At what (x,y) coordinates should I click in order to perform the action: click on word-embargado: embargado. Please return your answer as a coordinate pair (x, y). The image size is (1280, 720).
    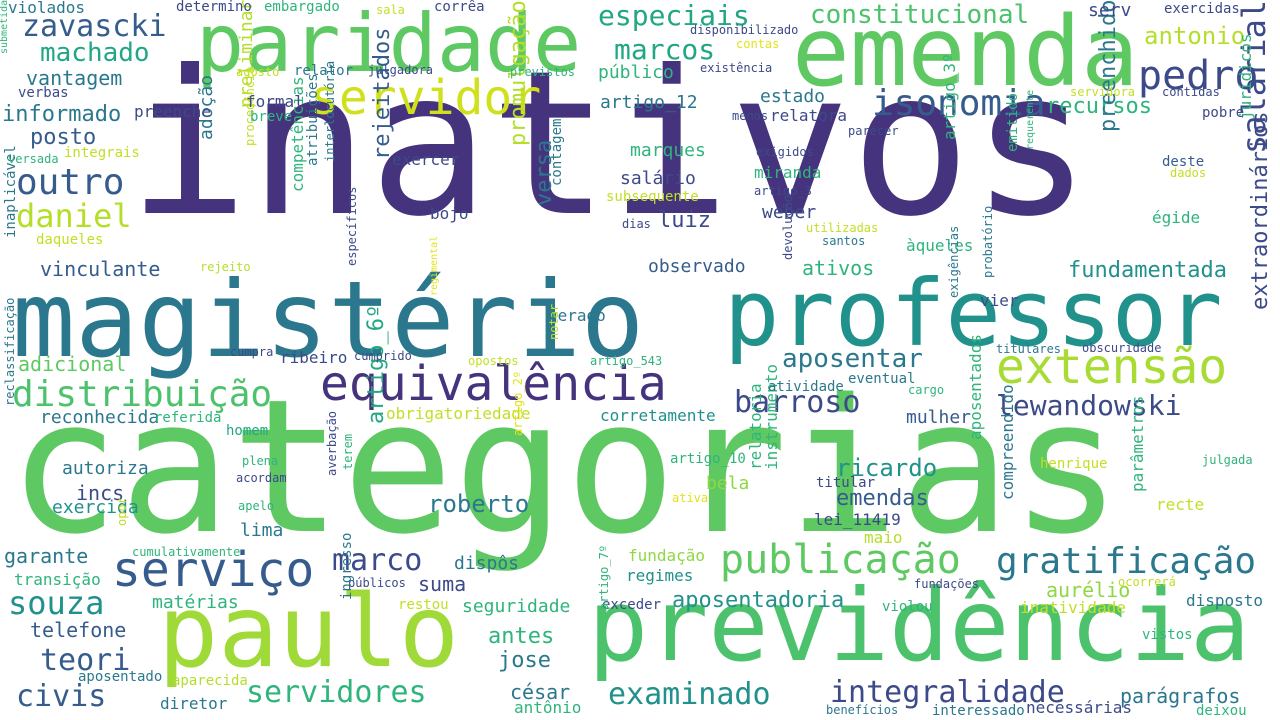
    Looking at the image, I should click on (302, 7).